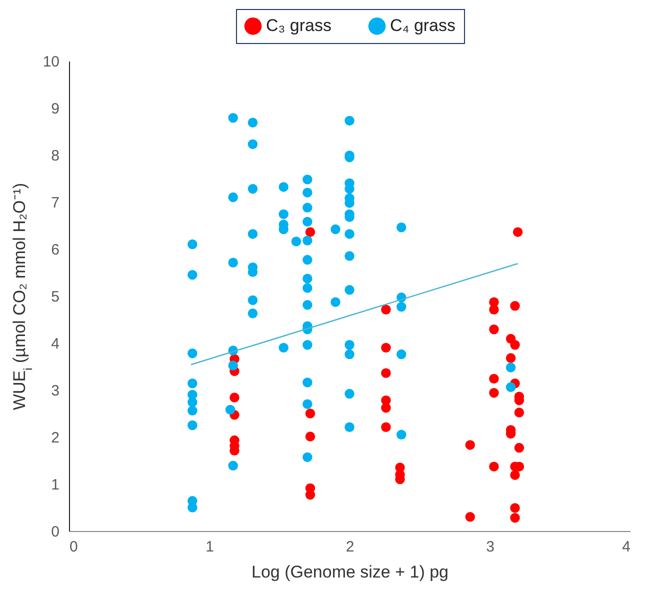 The height and width of the screenshot is (599, 656). Describe the element at coordinates (55, 250) in the screenshot. I see `y-tick-label: 6` at that location.